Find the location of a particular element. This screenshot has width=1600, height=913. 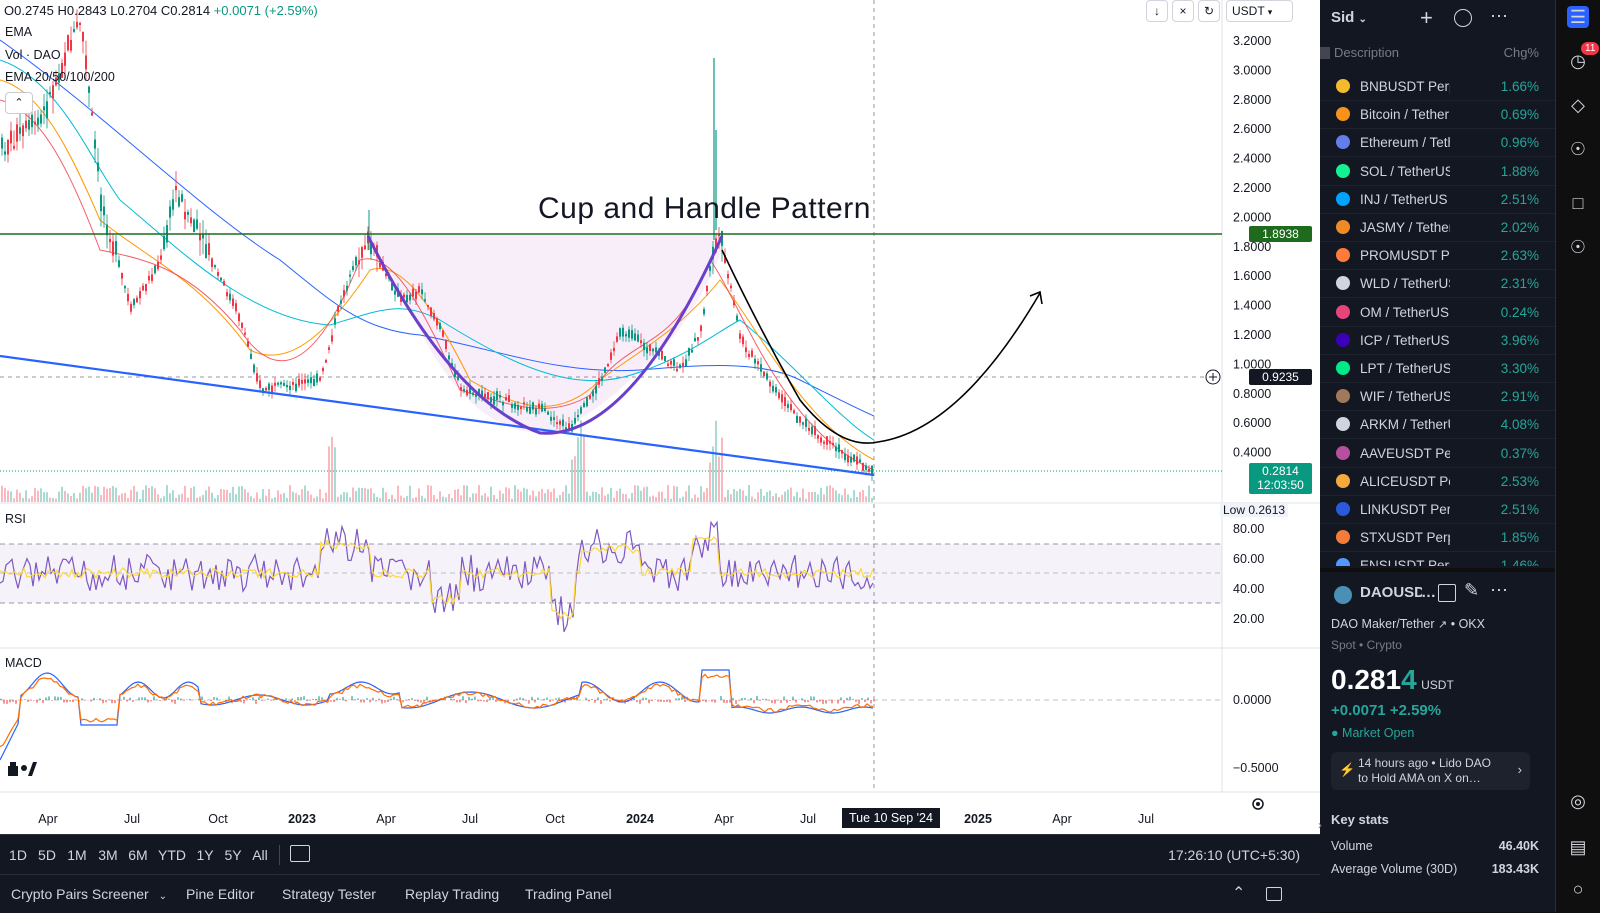

tab-replay-trading: Replay Trading is located at coordinates (452, 894).